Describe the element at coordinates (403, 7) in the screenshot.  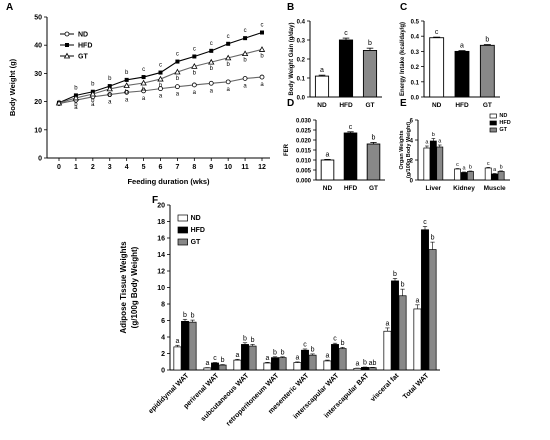
I see `panel-label-c: C` at that location.